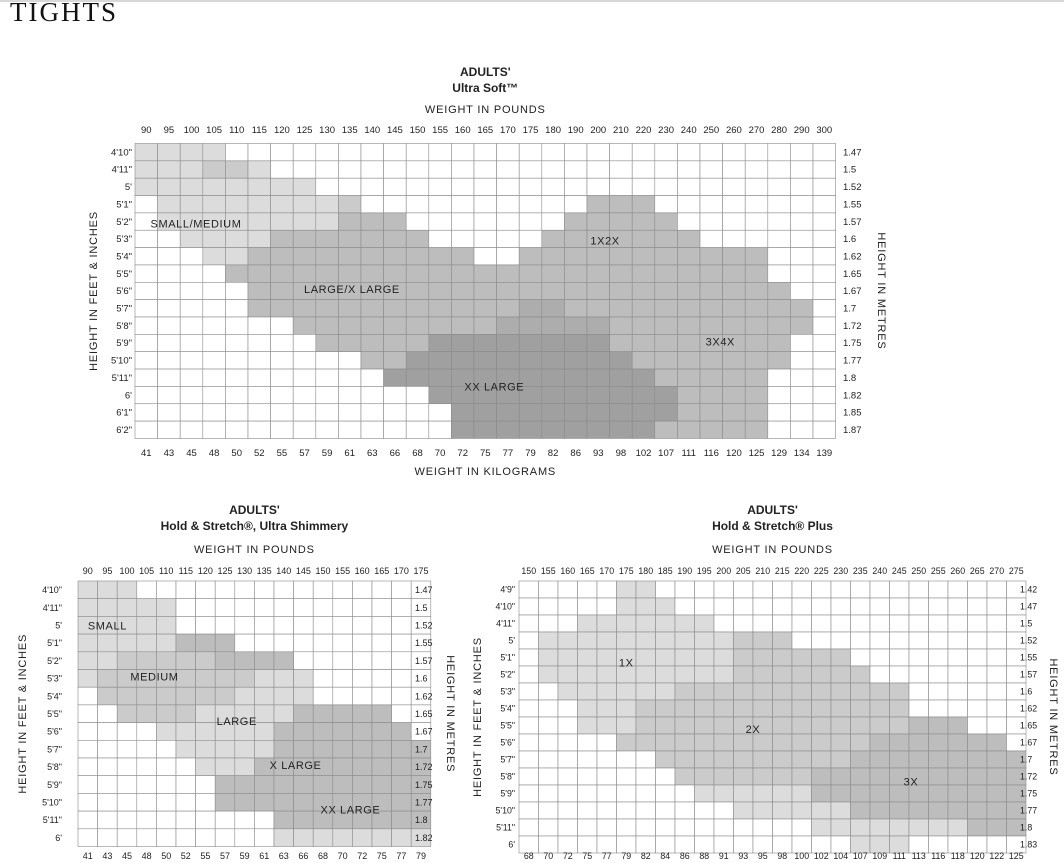  I want to click on pounds-tick-label: 240, so click(689, 130).